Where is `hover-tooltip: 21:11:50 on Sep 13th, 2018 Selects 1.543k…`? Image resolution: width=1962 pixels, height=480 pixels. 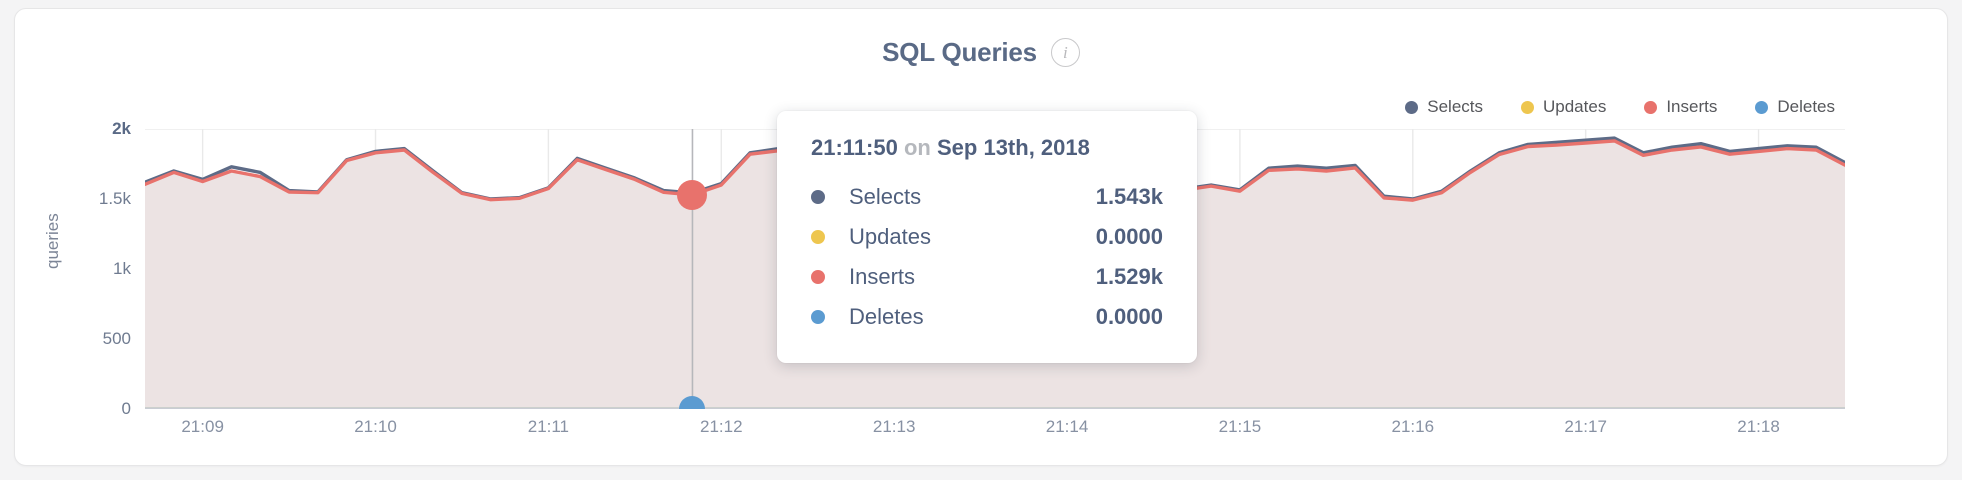
hover-tooltip: 21:11:50 on Sep 13th, 2018 Selects 1.543k… is located at coordinates (987, 237).